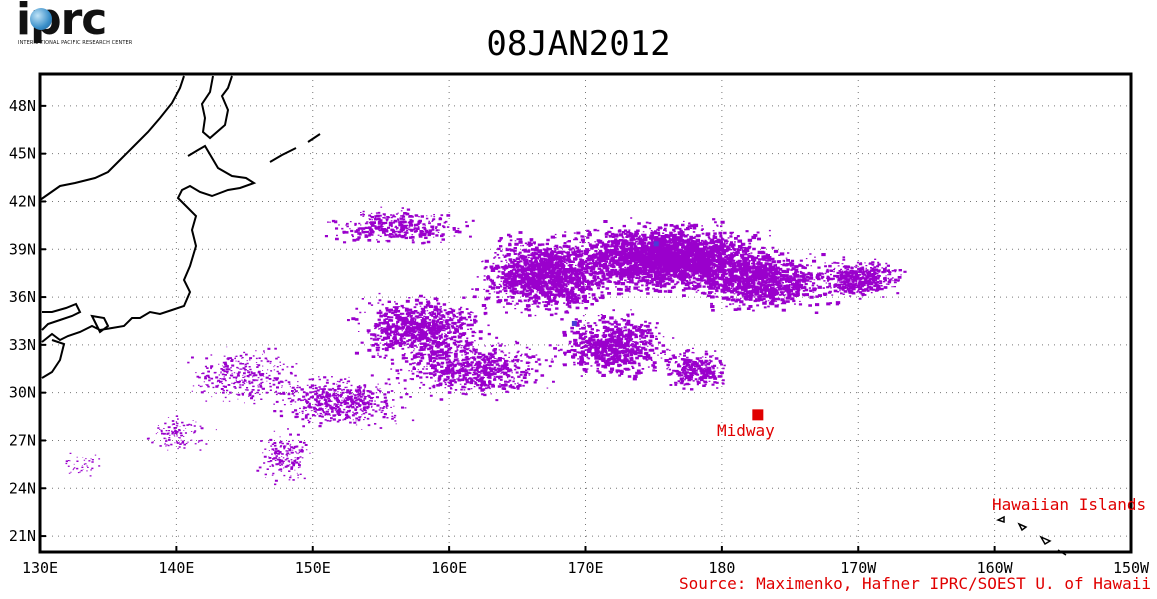 The image size is (1157, 599). I want to click on hawaiian-islands-shape, so click(1031, 535).